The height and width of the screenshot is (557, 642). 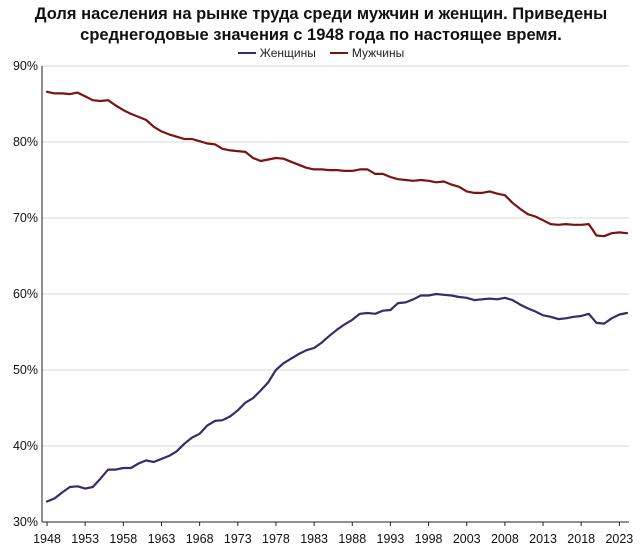 What do you see at coordinates (25, 218) in the screenshot?
I see `y-tick-label: 70%` at bounding box center [25, 218].